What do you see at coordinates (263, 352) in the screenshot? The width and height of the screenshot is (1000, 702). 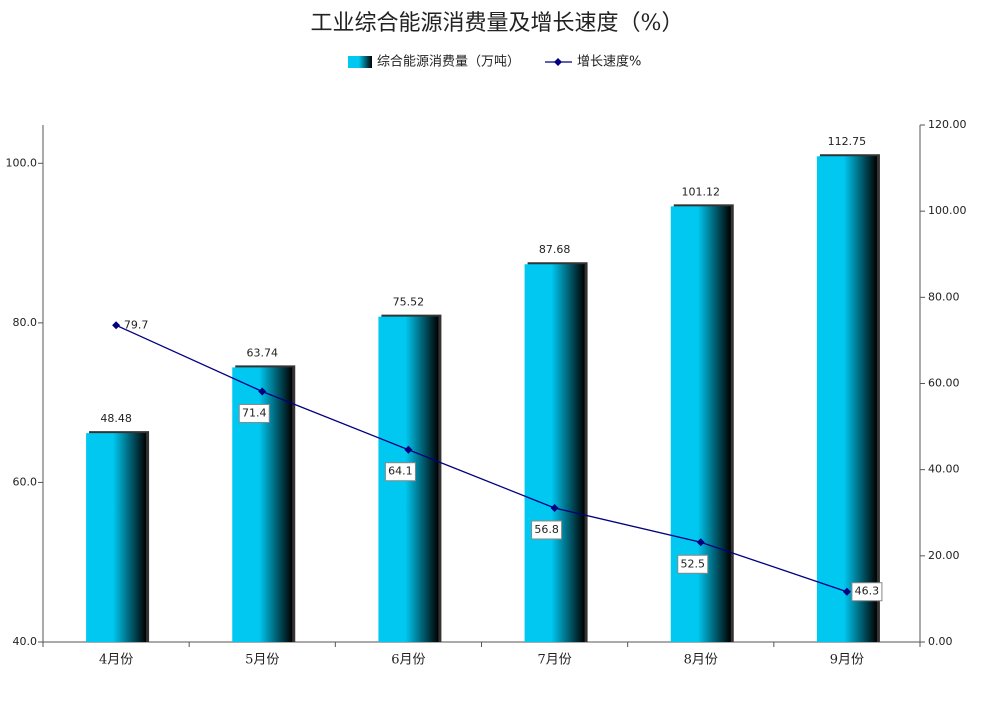 I see `bar-value-label: 63.74` at bounding box center [263, 352].